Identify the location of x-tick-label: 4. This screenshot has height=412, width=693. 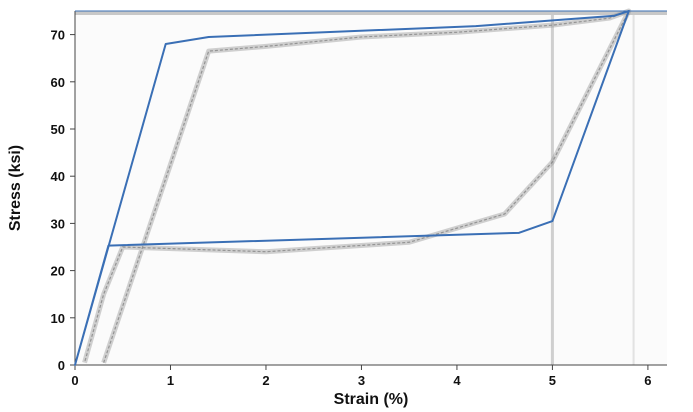
(457, 380).